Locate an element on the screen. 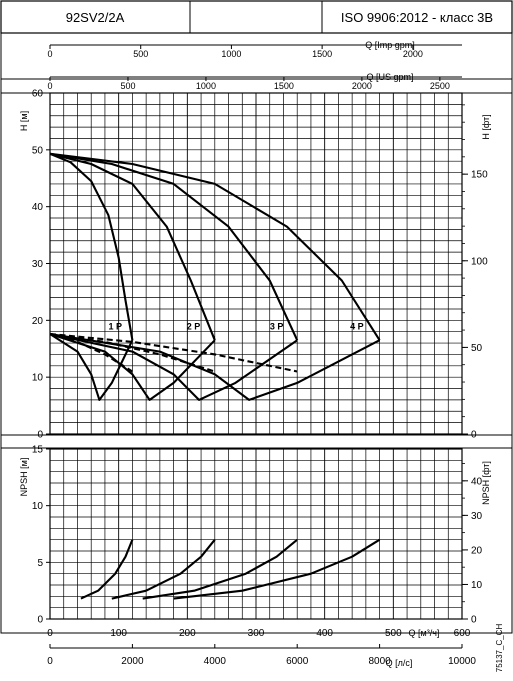 This screenshot has width=513, height=681. top-axis-imp-tick-label: 1000 is located at coordinates (231, 54).